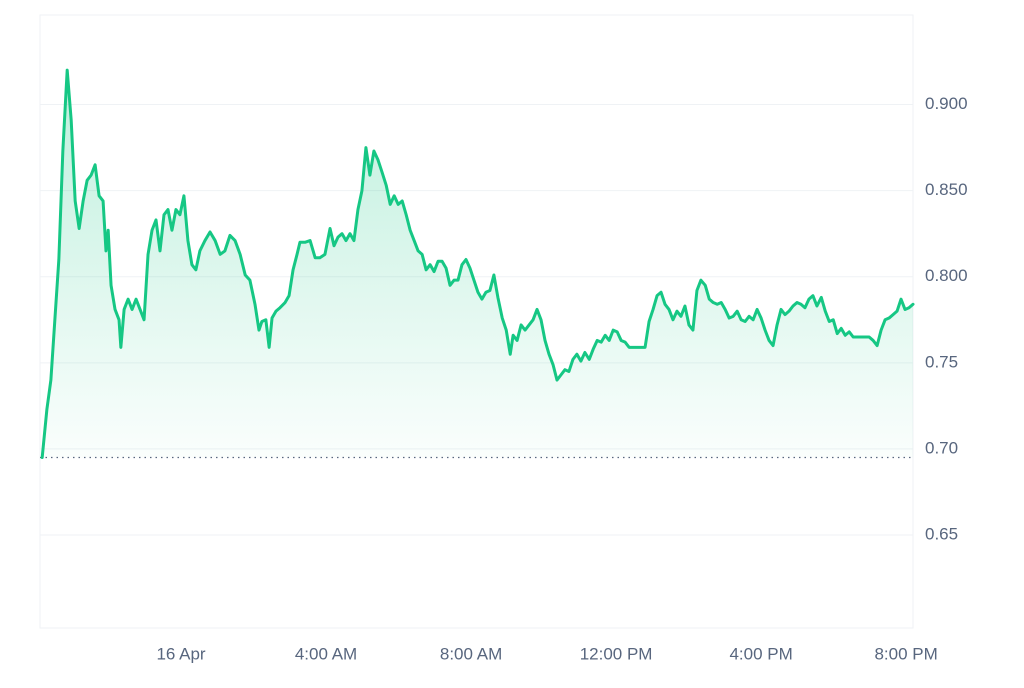 The image size is (1024, 688). What do you see at coordinates (941, 361) in the screenshot?
I see `y-tick-label: 0.75` at bounding box center [941, 361].